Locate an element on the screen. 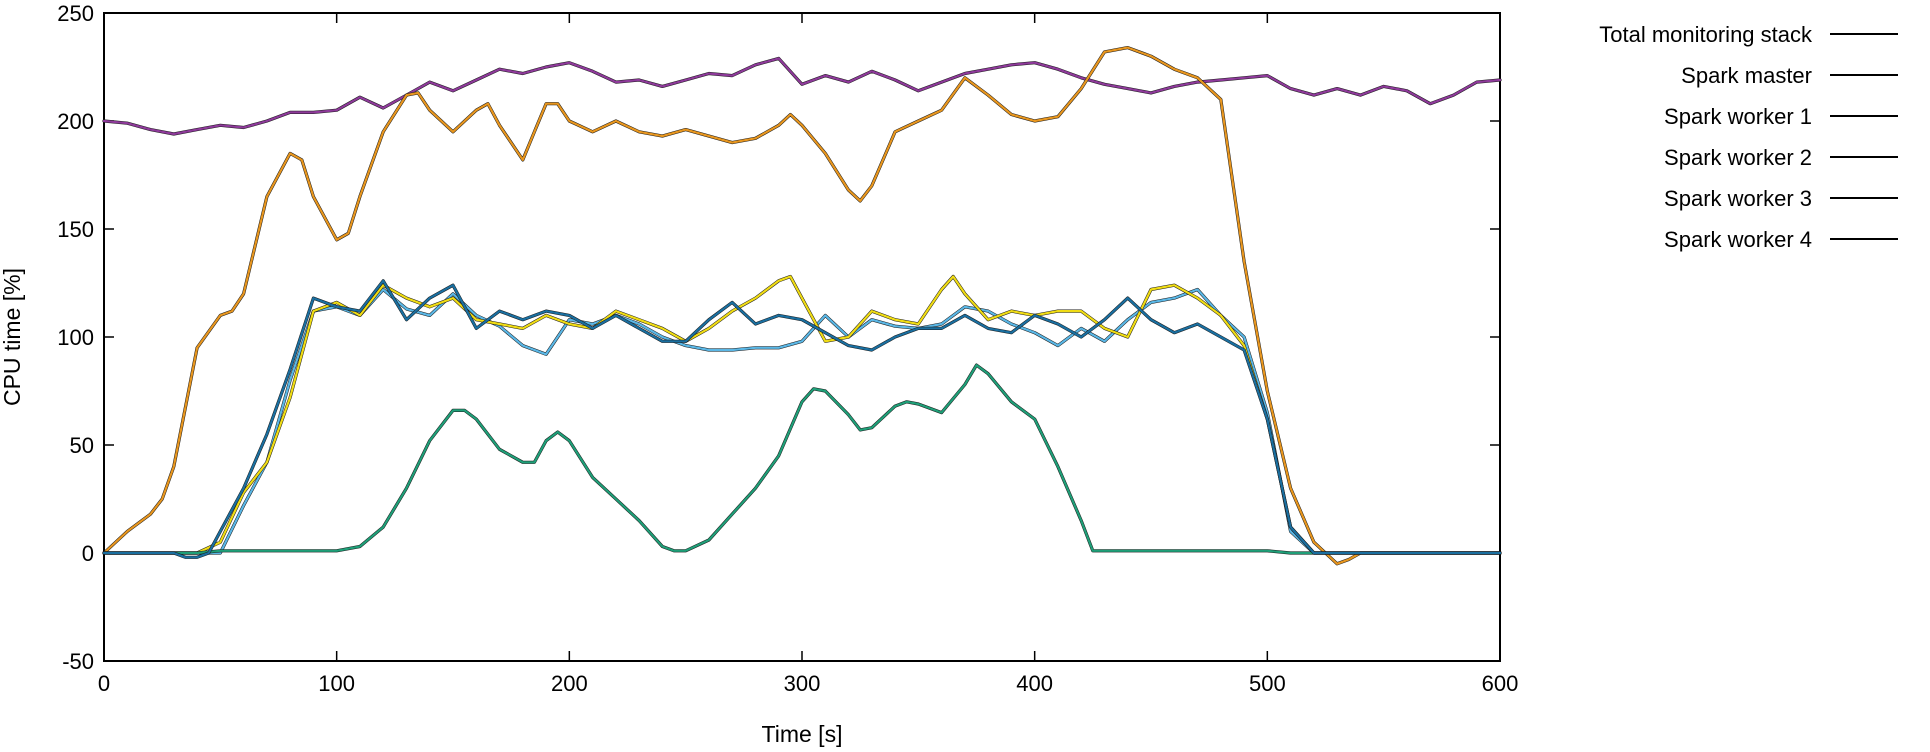 Image resolution: width=1930 pixels, height=752 pixels. x-tick-label: 0 is located at coordinates (104, 683).